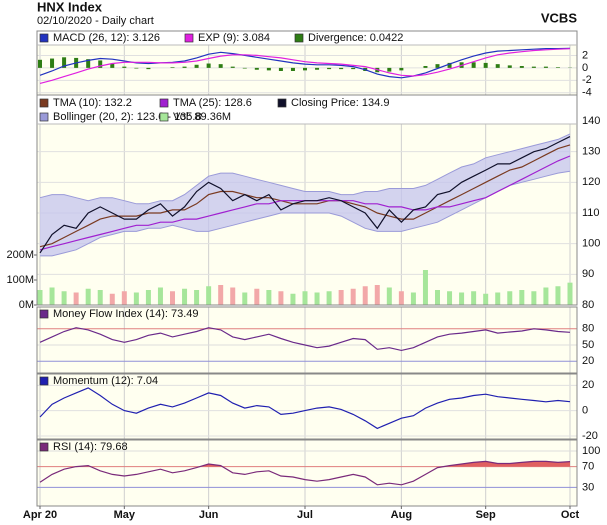 The width and height of the screenshot is (607, 525). What do you see at coordinates (106, 38) in the screenshot?
I see `legend-label: MACD (26, 12): 3.126` at bounding box center [106, 38].